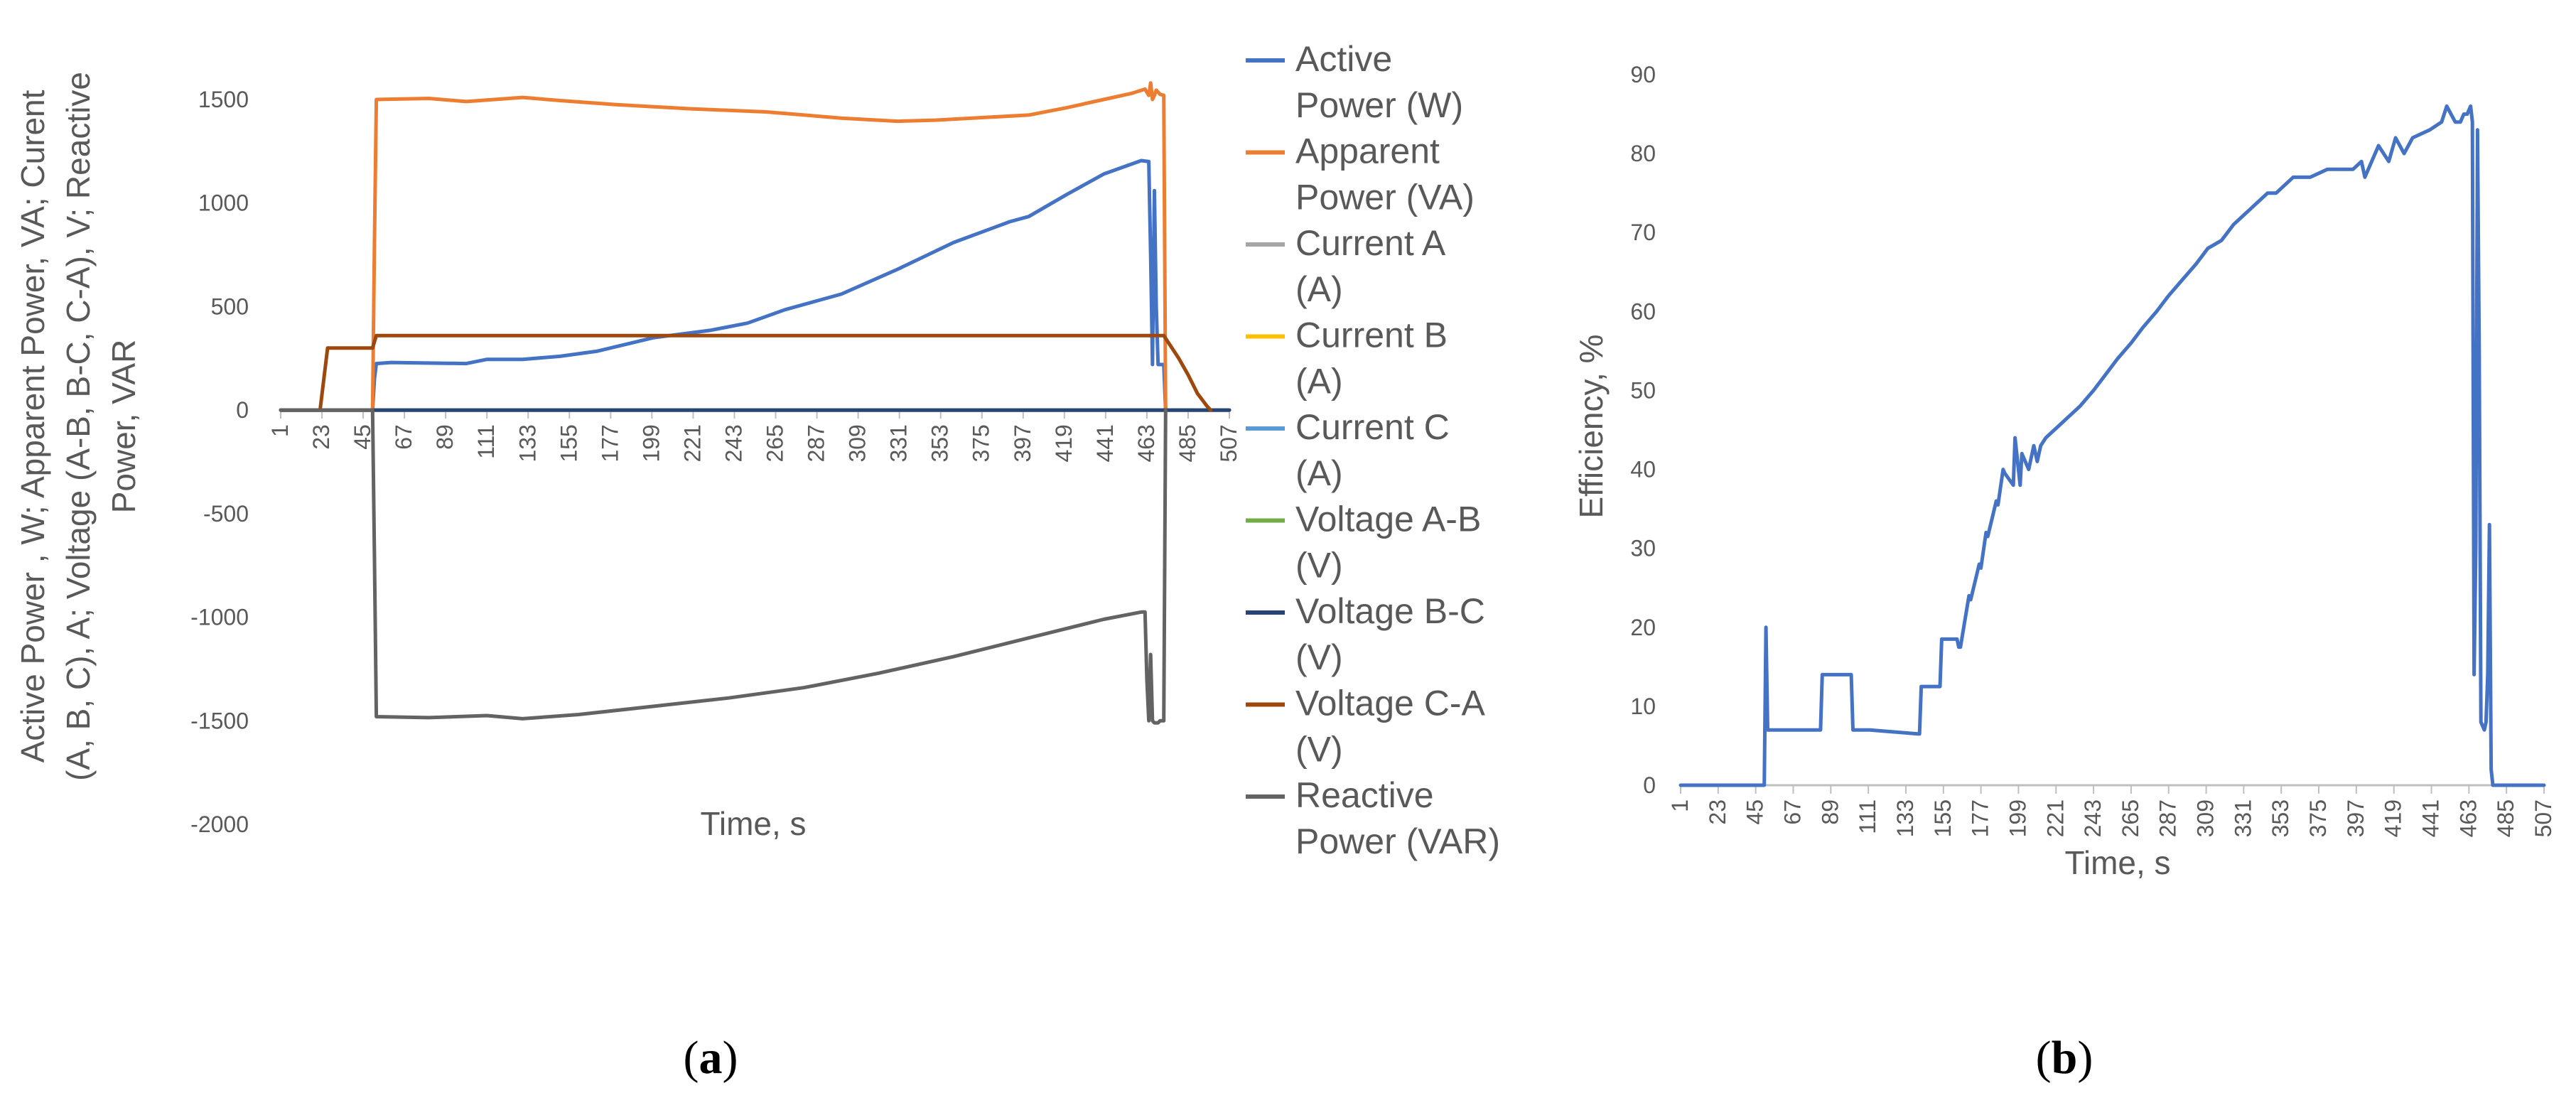 This screenshot has width=2576, height=1105. Describe the element at coordinates (527, 443) in the screenshot. I see `chart-a-x-tick-label: 133` at that location.